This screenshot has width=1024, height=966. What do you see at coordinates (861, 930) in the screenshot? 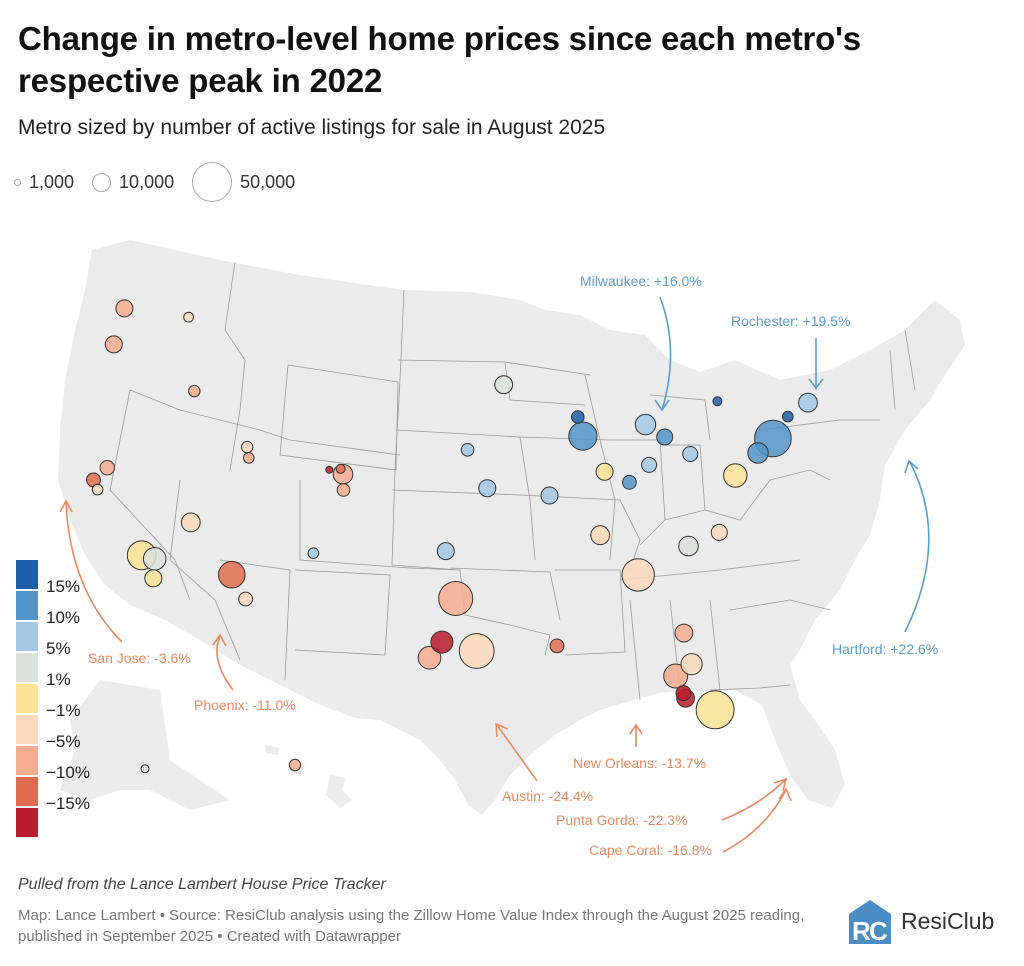
I see `svg-text: R` at bounding box center [861, 930].